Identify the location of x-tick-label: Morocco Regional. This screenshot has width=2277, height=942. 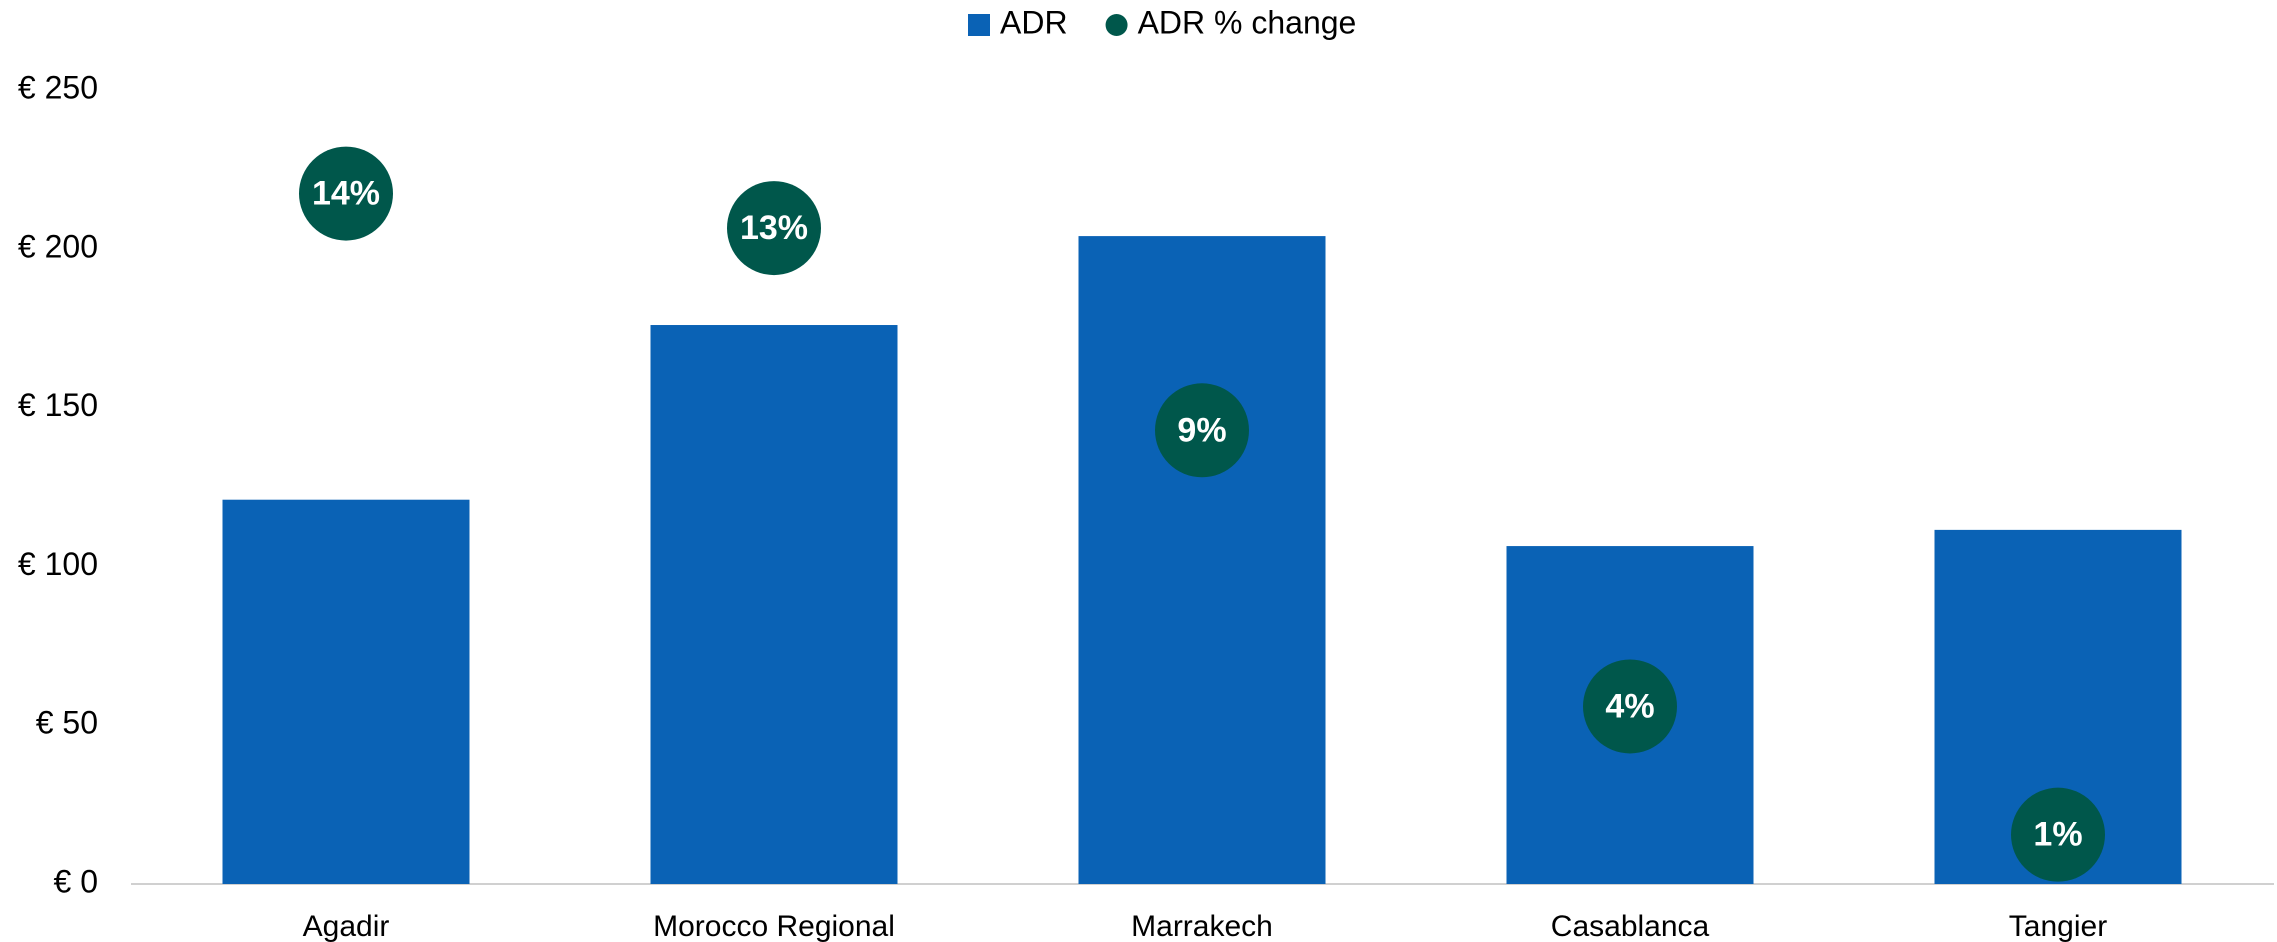
(774, 926).